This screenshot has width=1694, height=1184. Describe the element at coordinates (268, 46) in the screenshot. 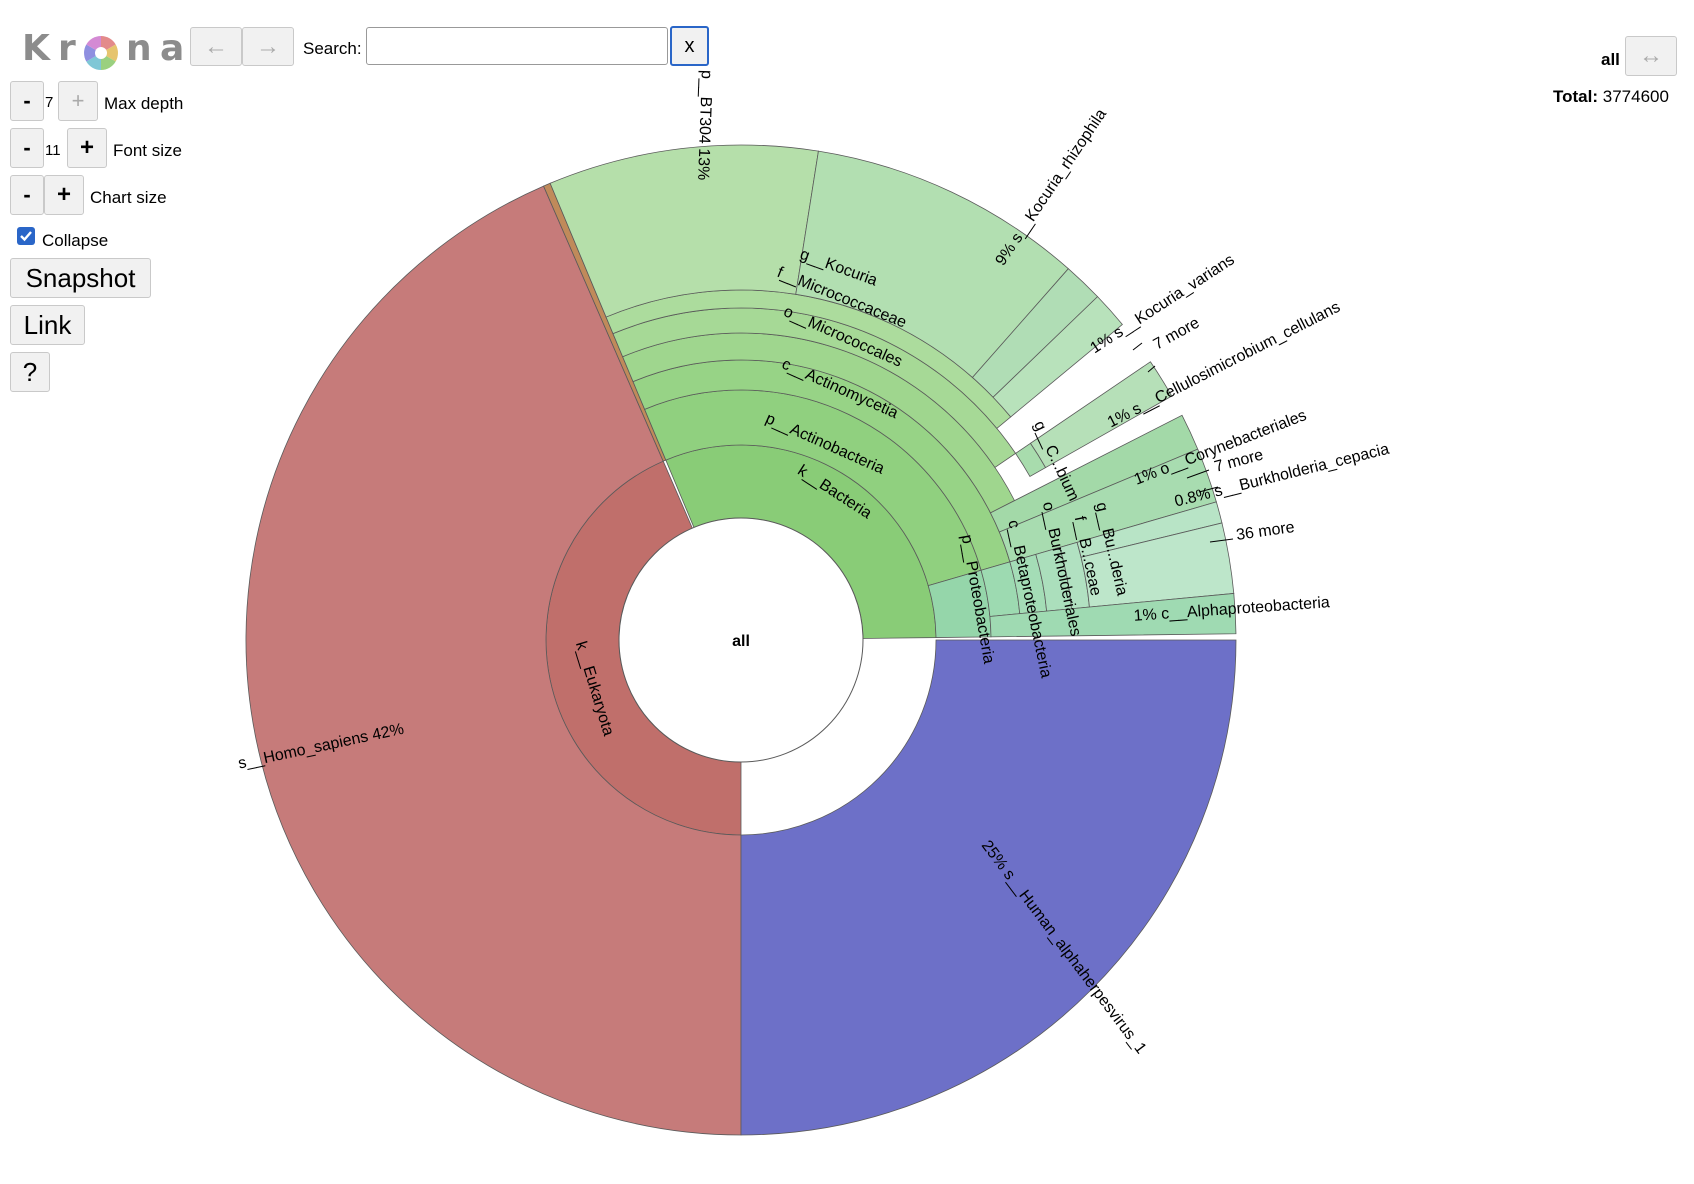

I see `forward-button: →` at that location.